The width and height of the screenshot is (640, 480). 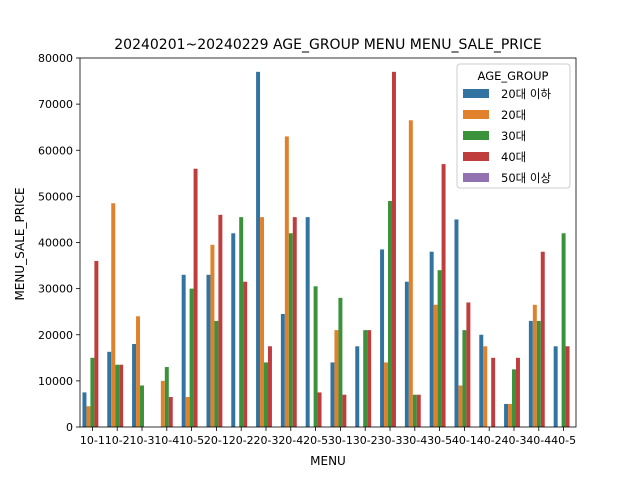 I want to click on x-tick-label: 30-5, so click(x=439, y=440).